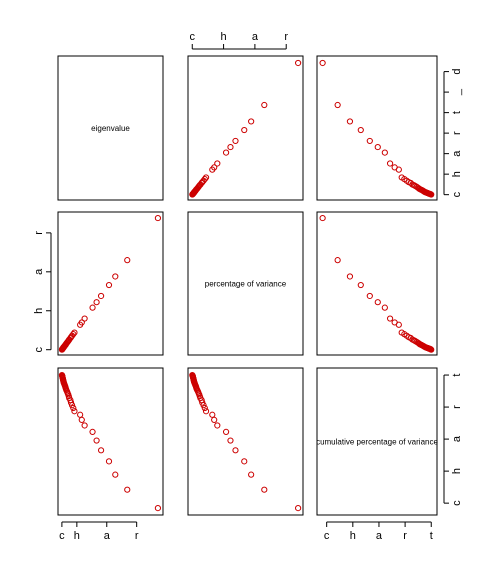 This screenshot has width=495, height=569. Describe the element at coordinates (245, 441) in the screenshot. I see `panel-cumulative-percentage-of-variance-vs-percentage-of-variance` at that location.